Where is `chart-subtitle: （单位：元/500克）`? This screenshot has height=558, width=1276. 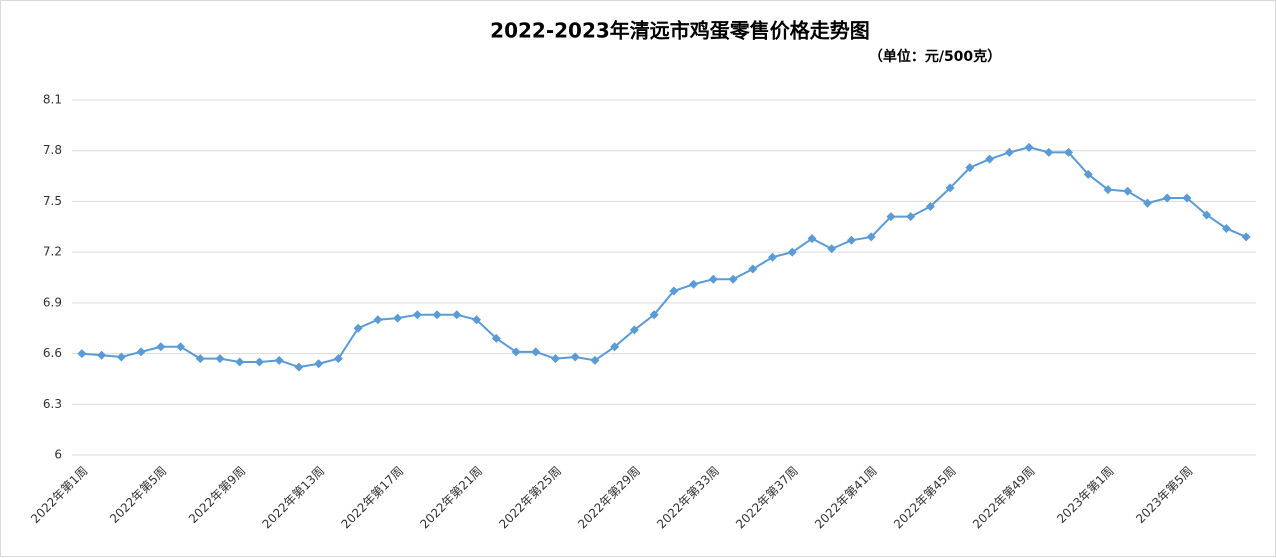 chart-subtitle: （单位：元/500克） is located at coordinates (935, 56).